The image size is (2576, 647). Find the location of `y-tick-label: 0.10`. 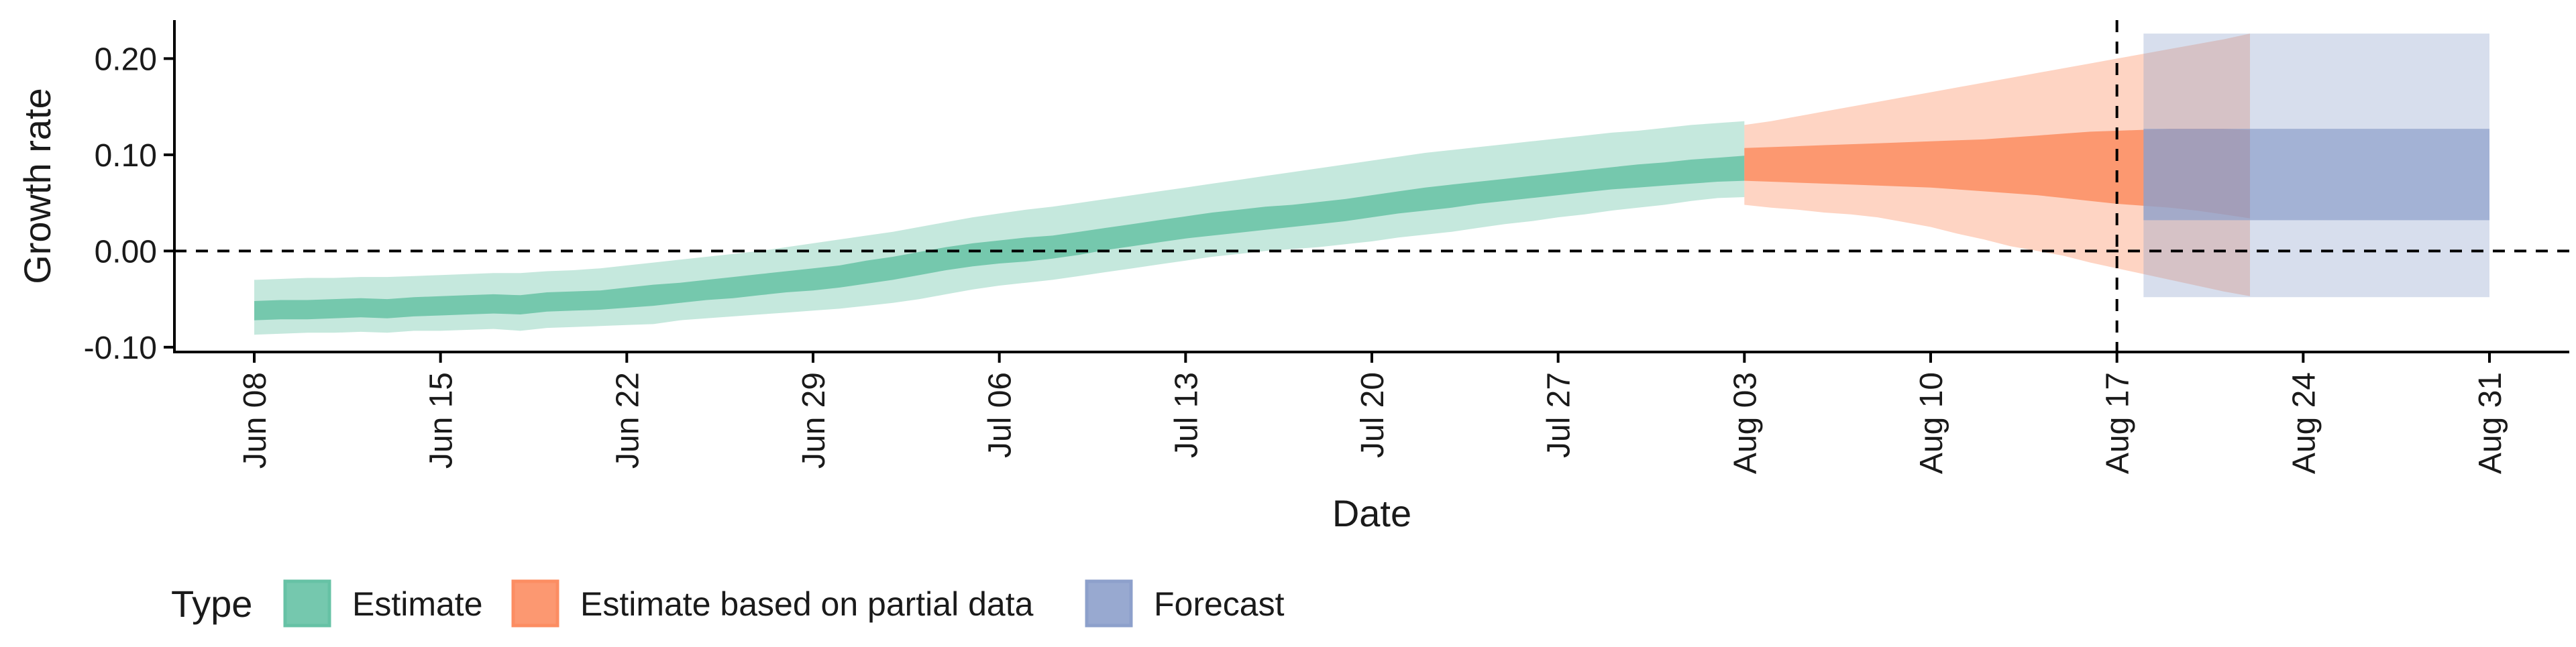

y-tick-label: 0.10 is located at coordinates (126, 156).